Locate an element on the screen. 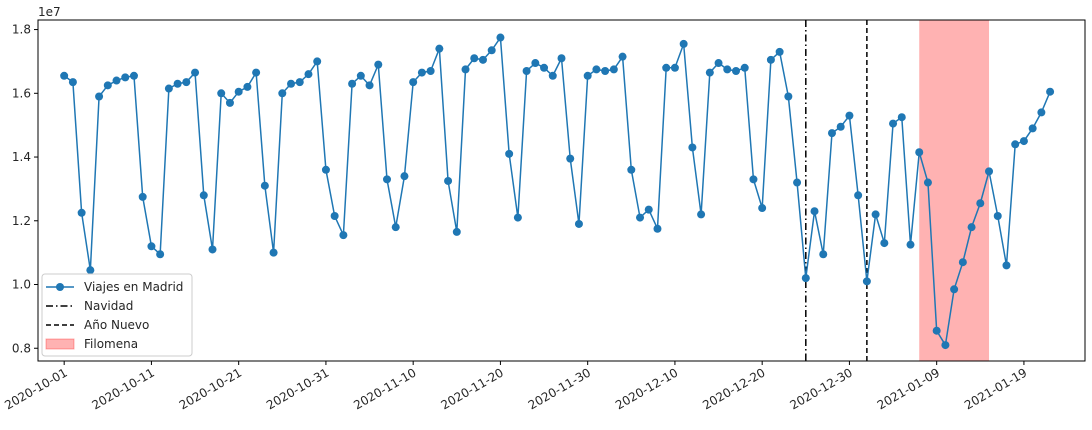  x-tick-label-5: 2020-11-20 is located at coordinates (472, 388).